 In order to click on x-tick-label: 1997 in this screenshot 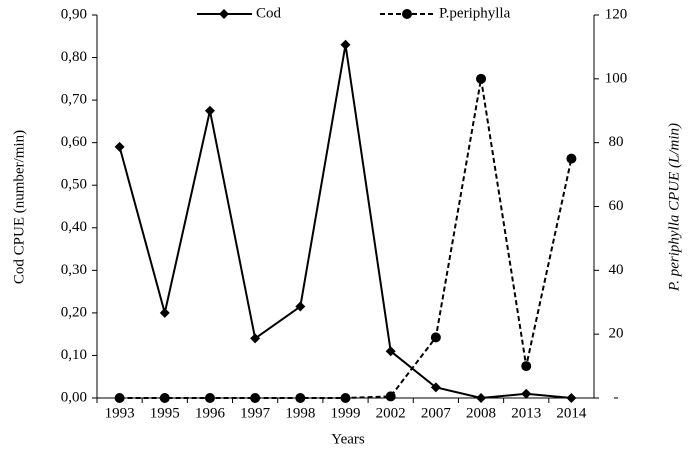, I will do `click(255, 413)`.